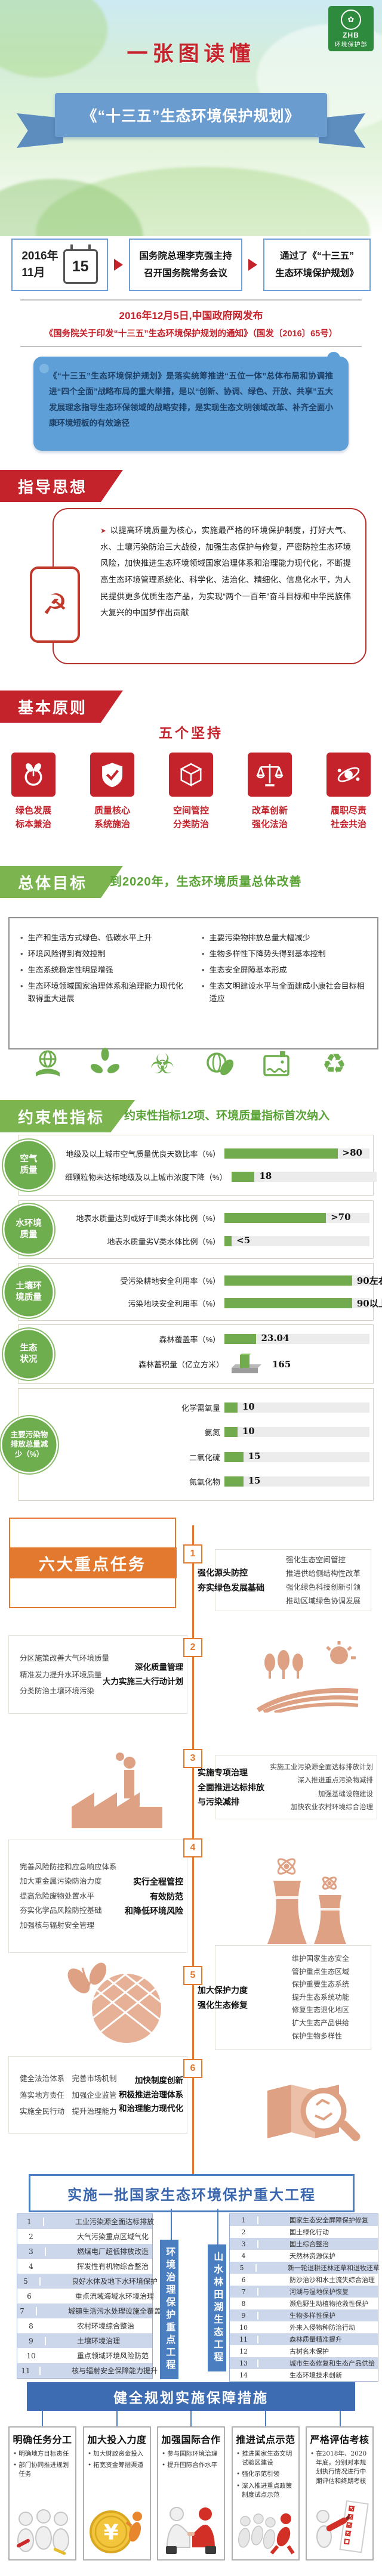  What do you see at coordinates (316, 256) in the screenshot?
I see `approval-line1: 通过了《“十三五”` at bounding box center [316, 256].